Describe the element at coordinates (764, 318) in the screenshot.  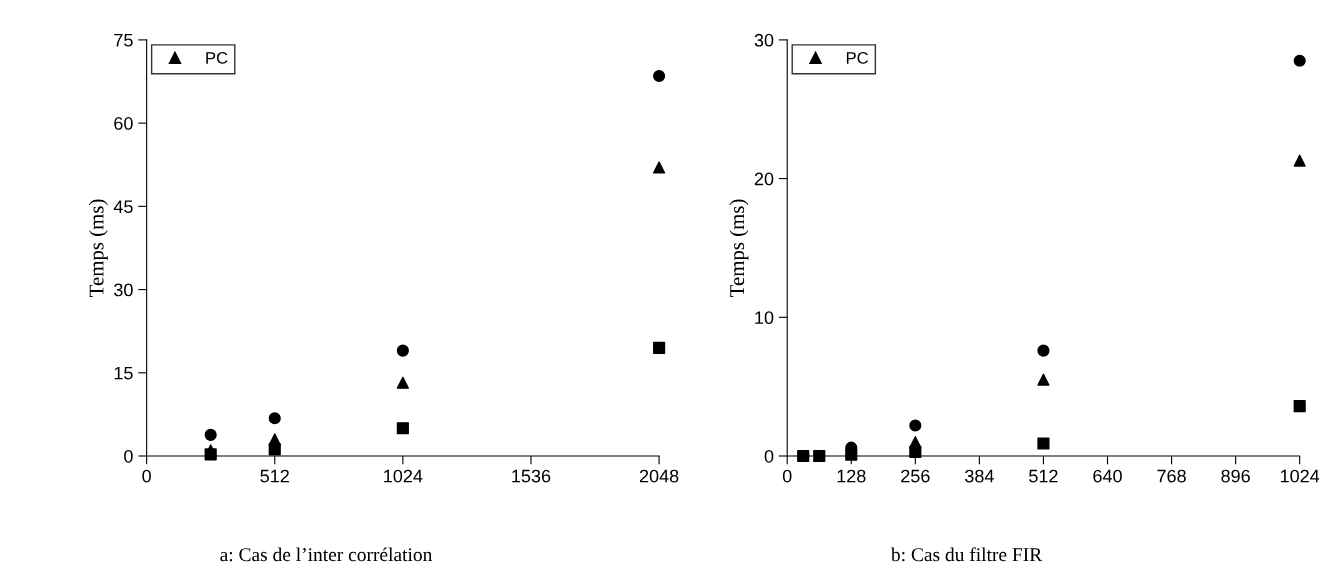
I see `y-tick-label: 10` at that location.